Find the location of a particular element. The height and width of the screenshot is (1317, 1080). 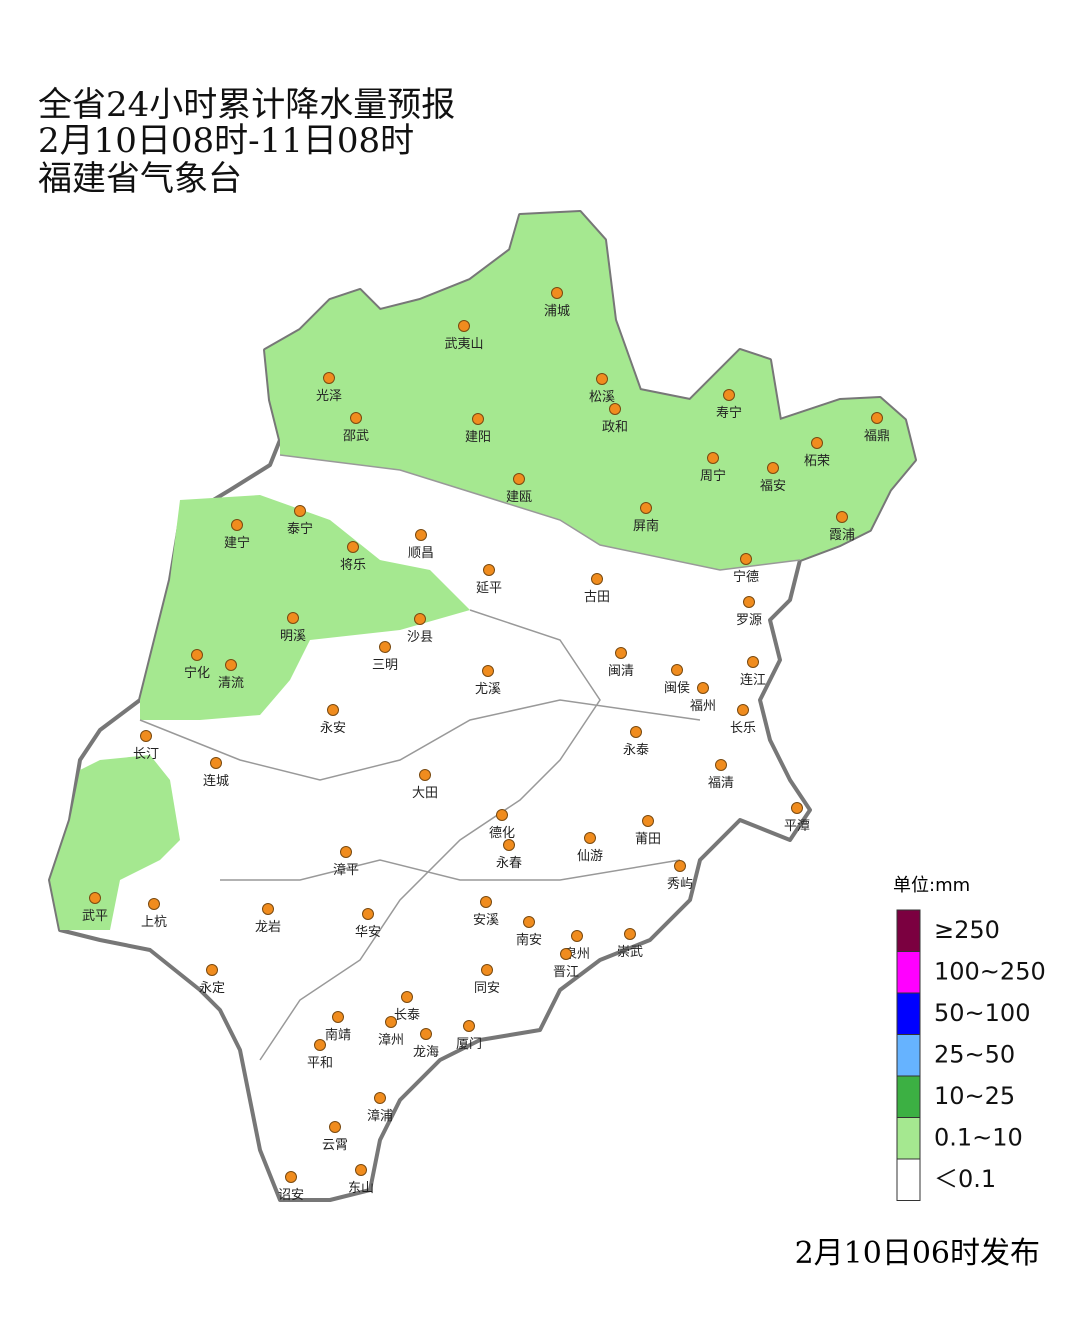

city-label: 福安 is located at coordinates (773, 486).